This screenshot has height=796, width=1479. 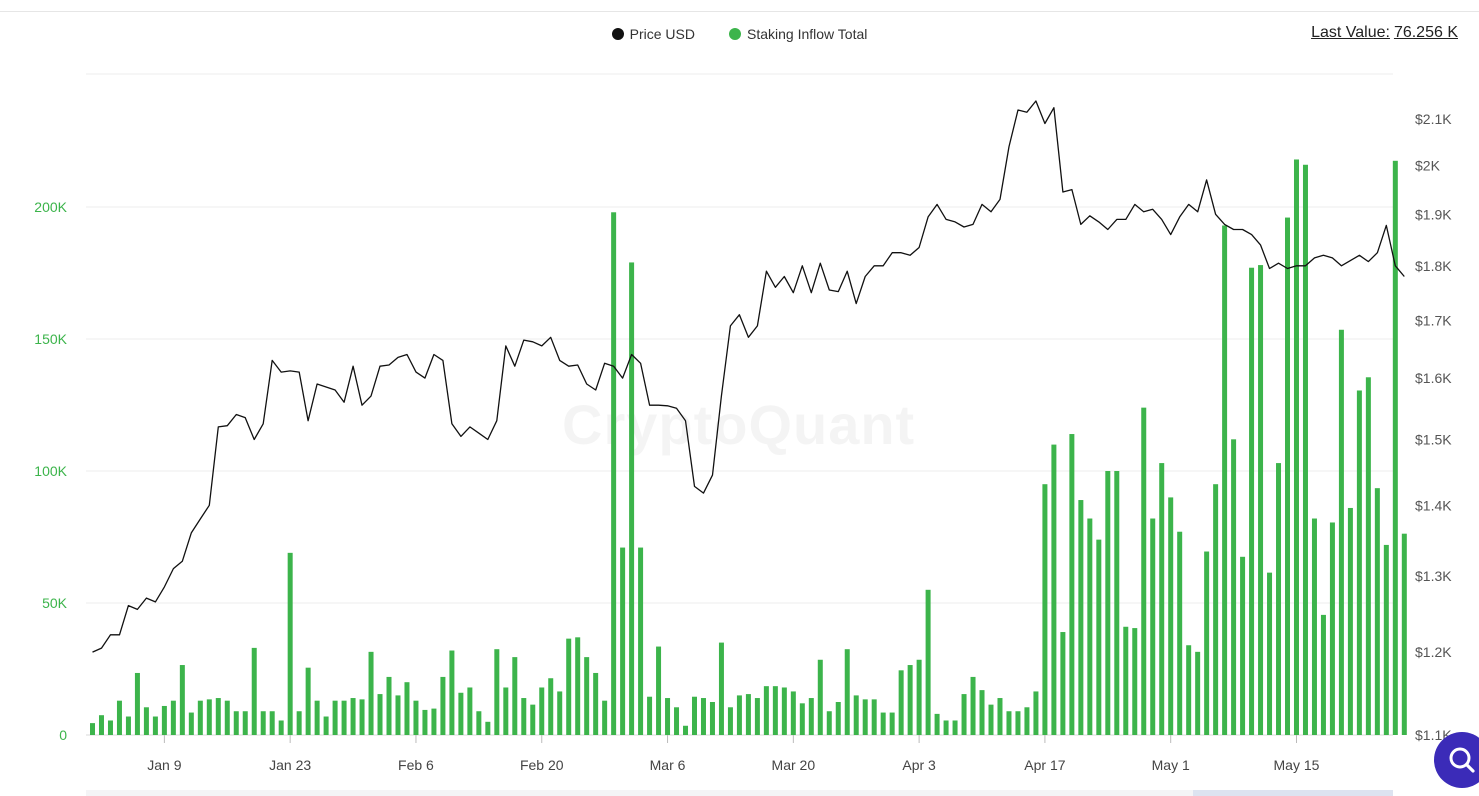 What do you see at coordinates (1433, 576) in the screenshot?
I see `y-right-tick-label: $1.3K` at bounding box center [1433, 576].